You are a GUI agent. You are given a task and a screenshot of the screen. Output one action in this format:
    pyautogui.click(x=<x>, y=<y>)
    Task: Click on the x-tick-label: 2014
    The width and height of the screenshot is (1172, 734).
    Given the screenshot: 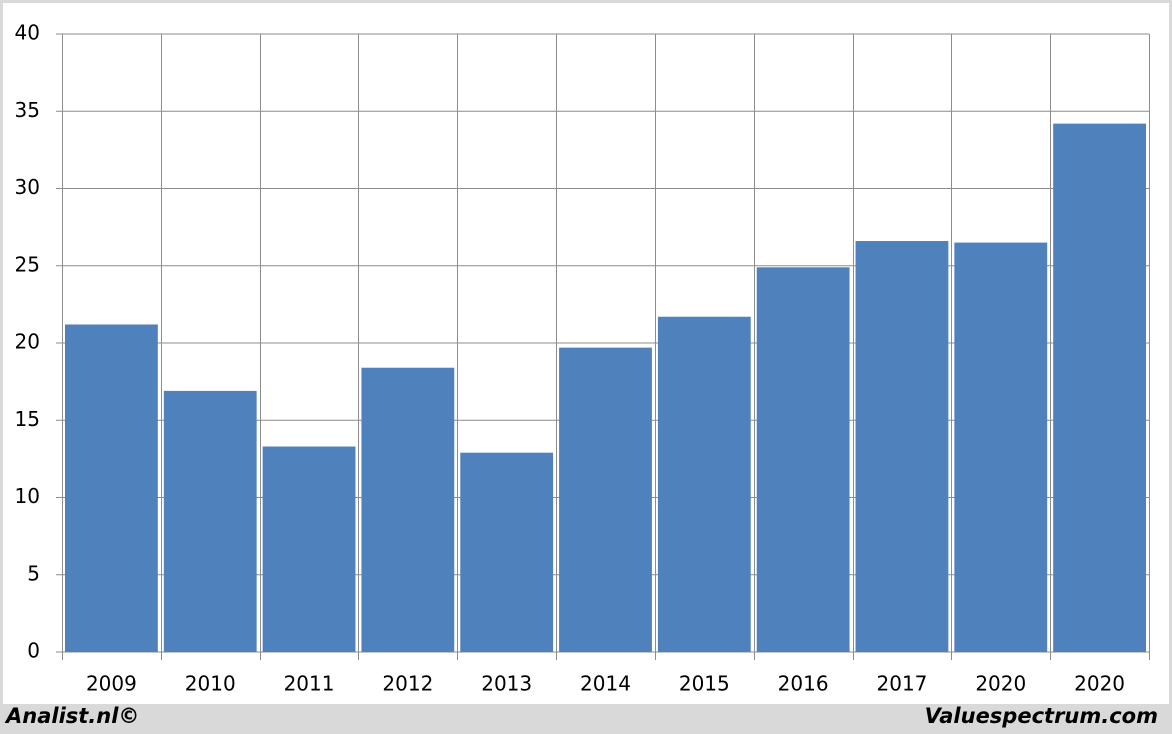 What is the action you would take?
    pyautogui.click(x=605, y=684)
    